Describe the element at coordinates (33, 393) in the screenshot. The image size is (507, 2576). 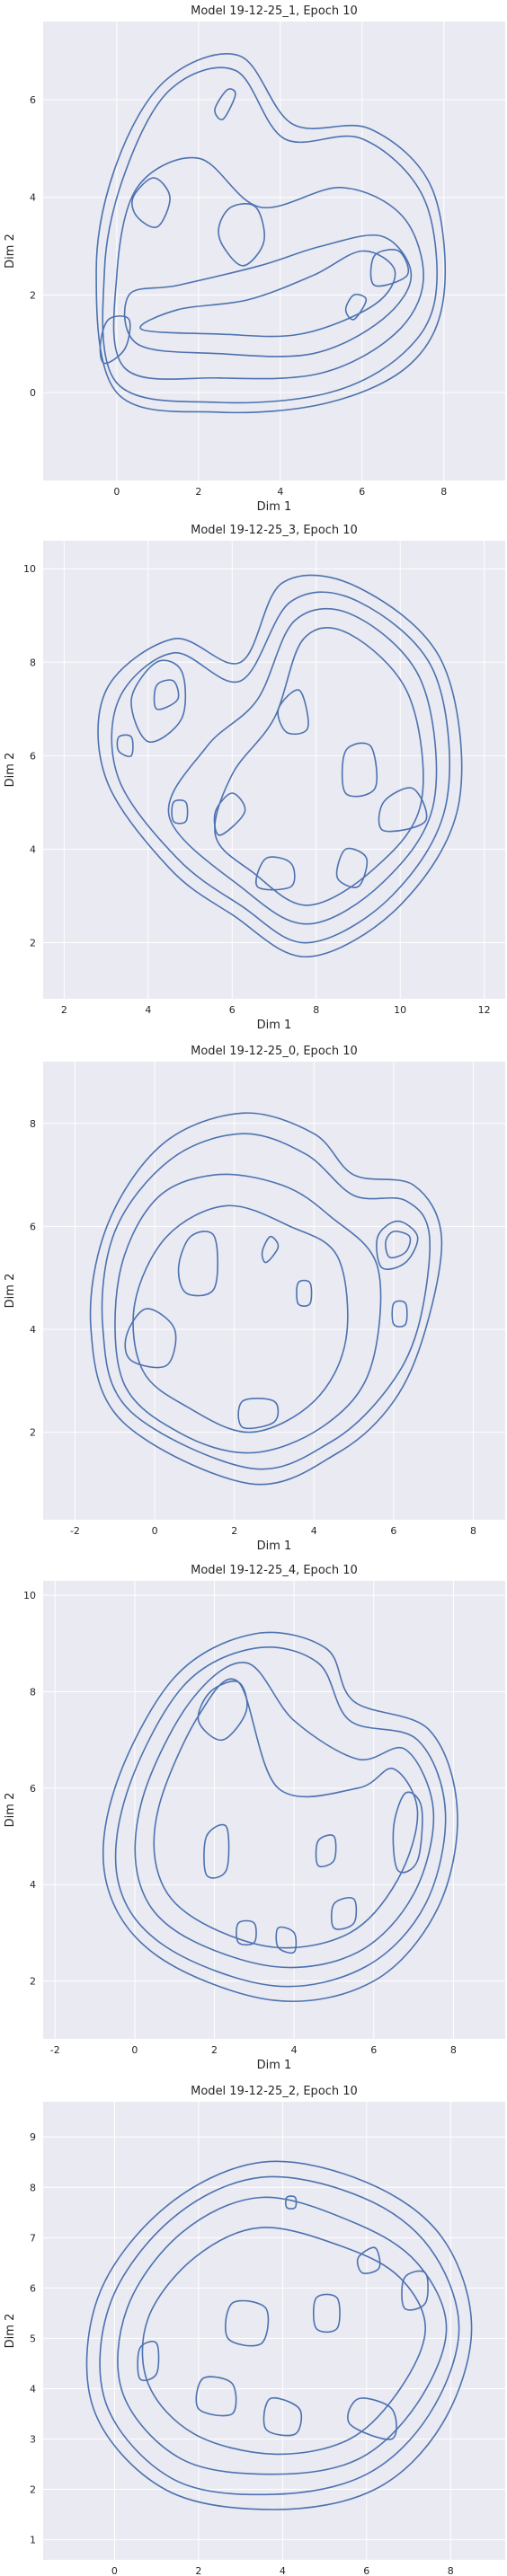
I see `y-tick-label: 0` at that location.